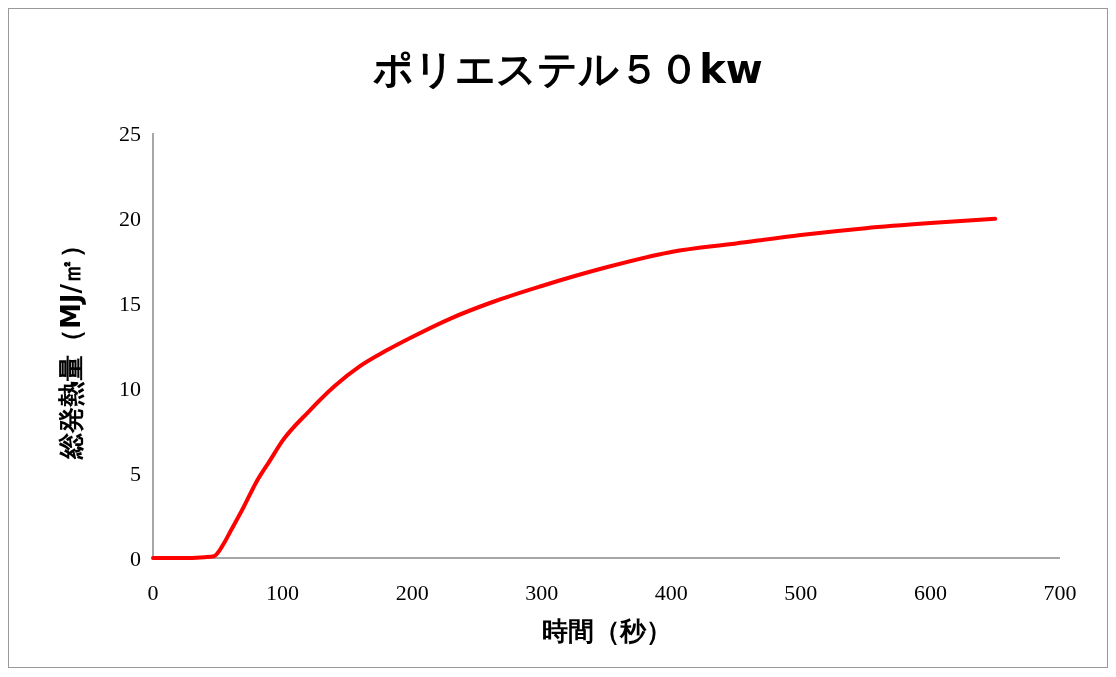  I want to click on x-tick-label: 0, so click(153, 592).